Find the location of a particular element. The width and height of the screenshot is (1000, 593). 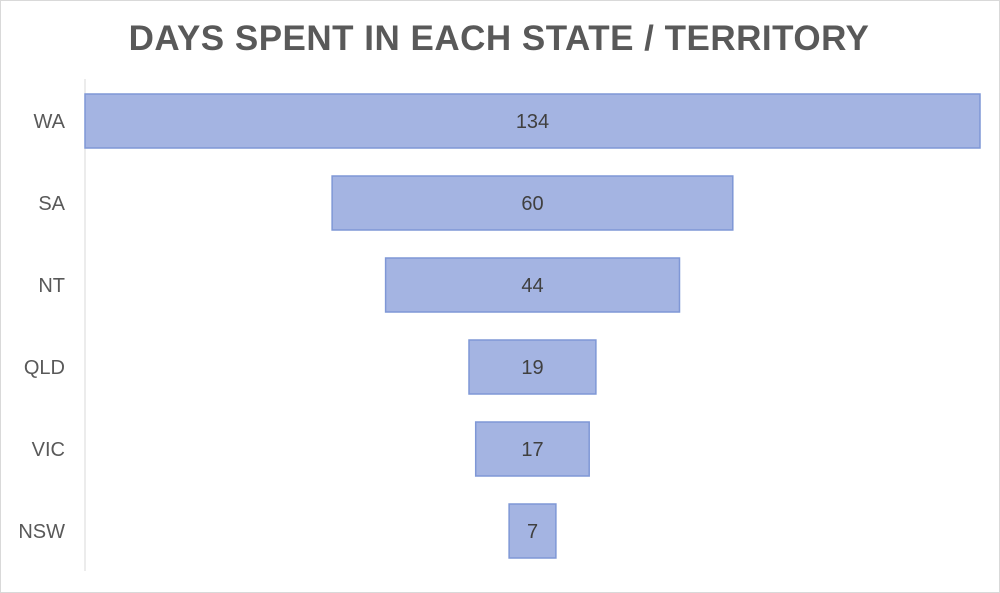

data-label-vic: 17 is located at coordinates (532, 450).